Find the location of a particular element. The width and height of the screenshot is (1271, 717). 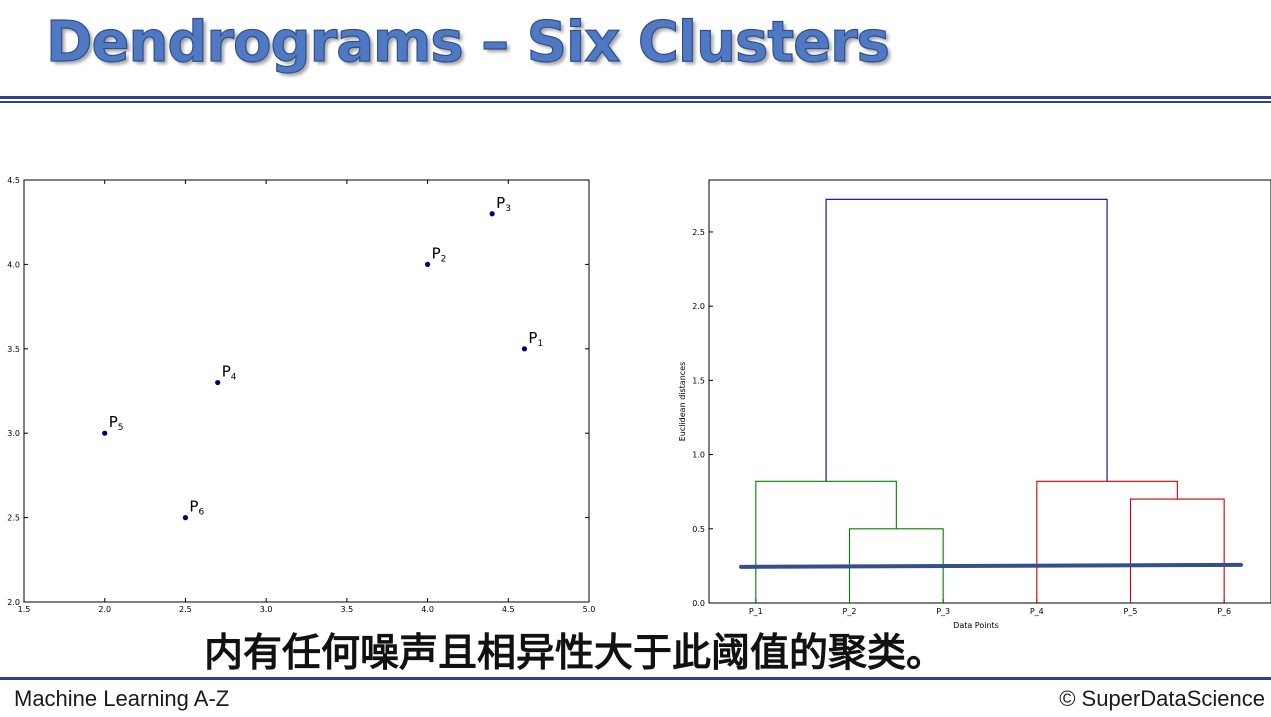

x-tick-label: 3.5 is located at coordinates (346, 609).